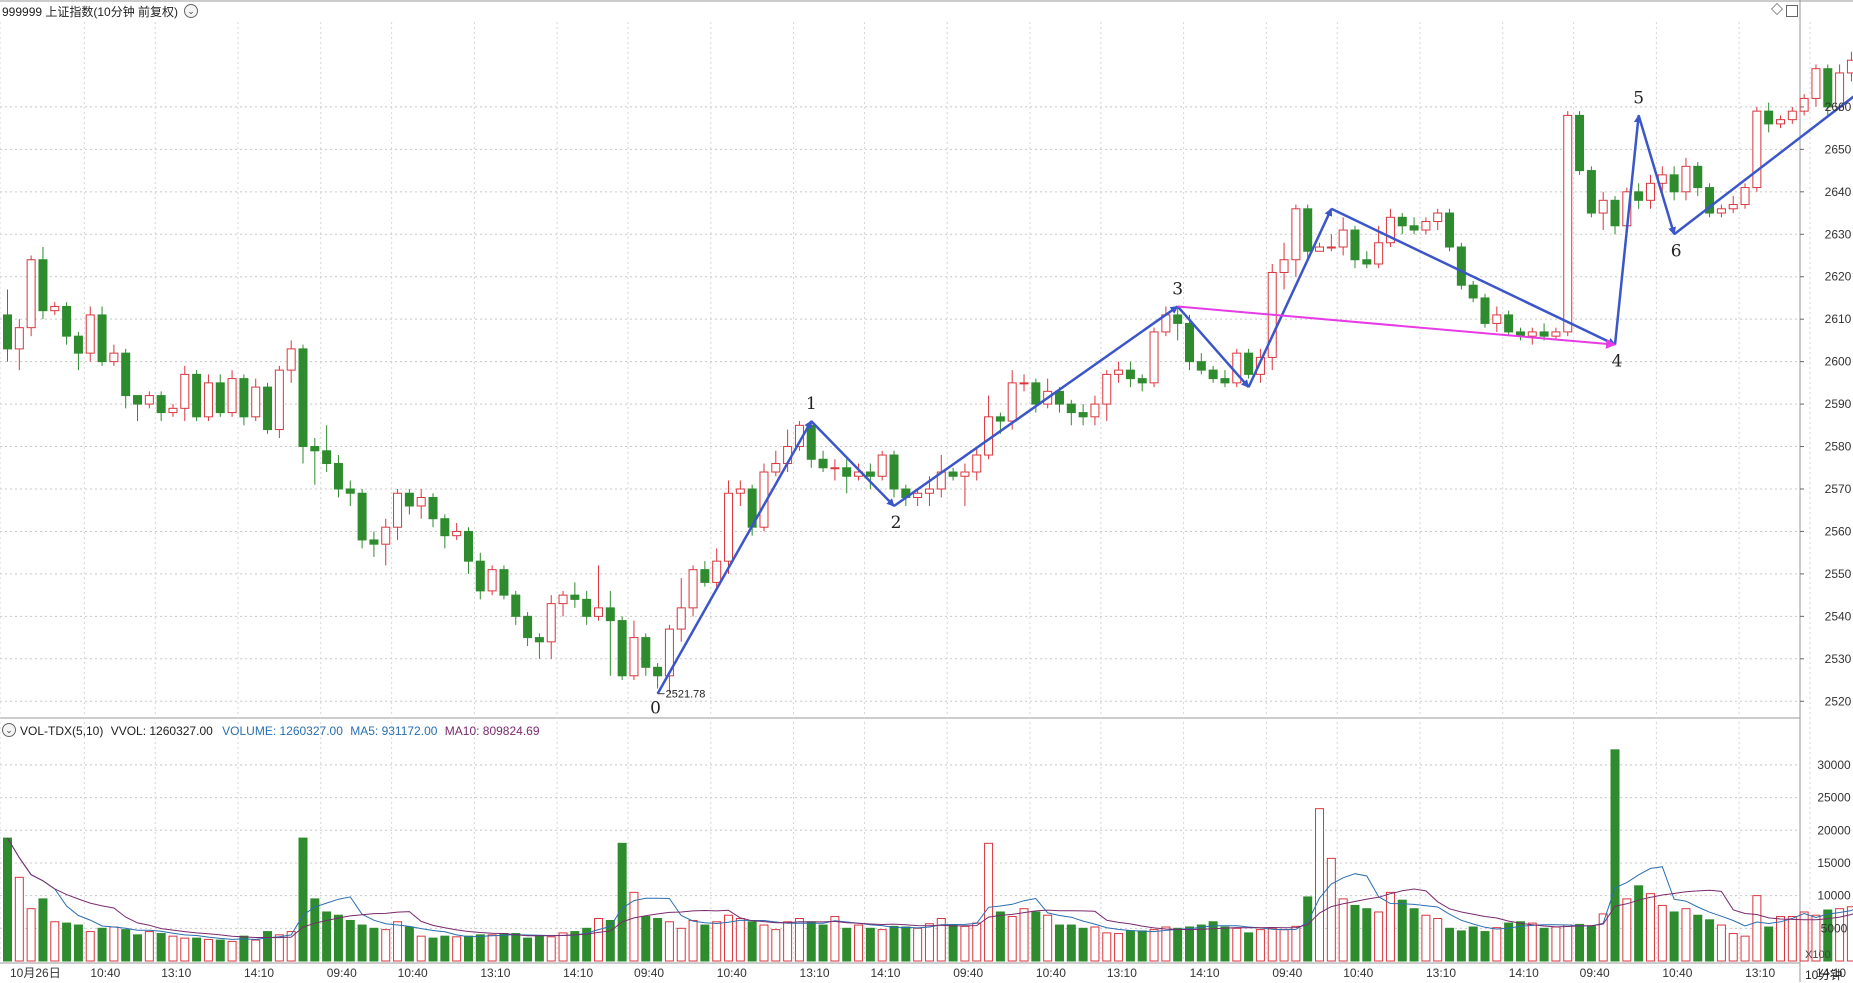 This screenshot has height=983, width=1853. I want to click on indicator-menu-icon: ⌄, so click(7, 729).